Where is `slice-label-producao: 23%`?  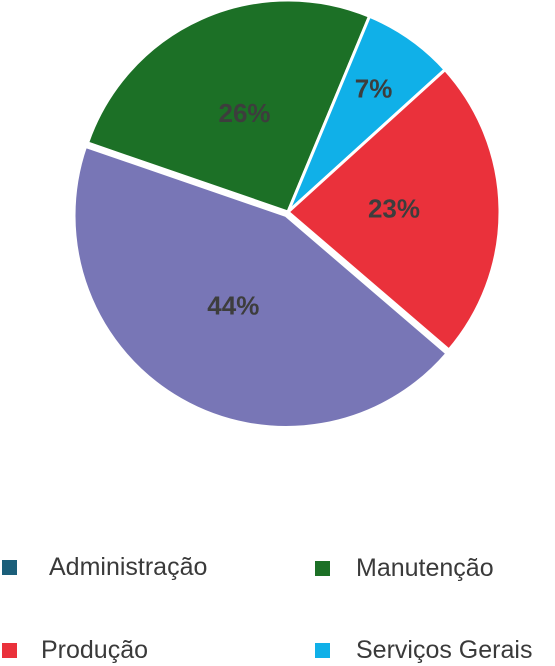 slice-label-producao: 23% is located at coordinates (394, 208).